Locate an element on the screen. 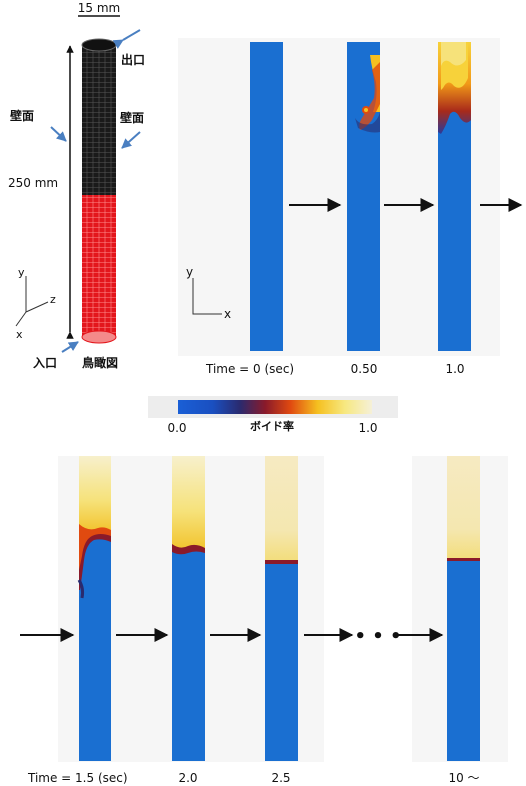 The image size is (526, 786). outlet-arrow is located at coordinates (126, 39).